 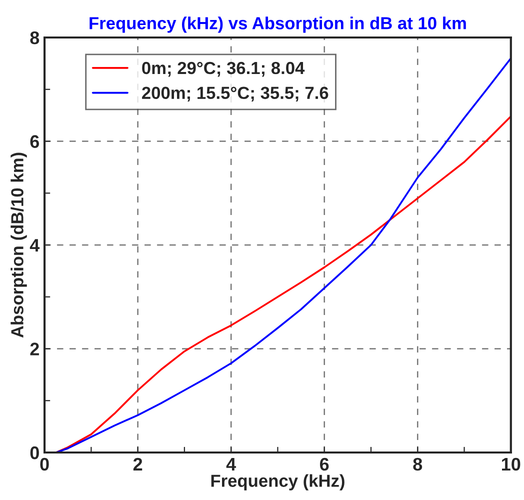 I want to click on x-tick-label: 0, so click(x=44, y=464).